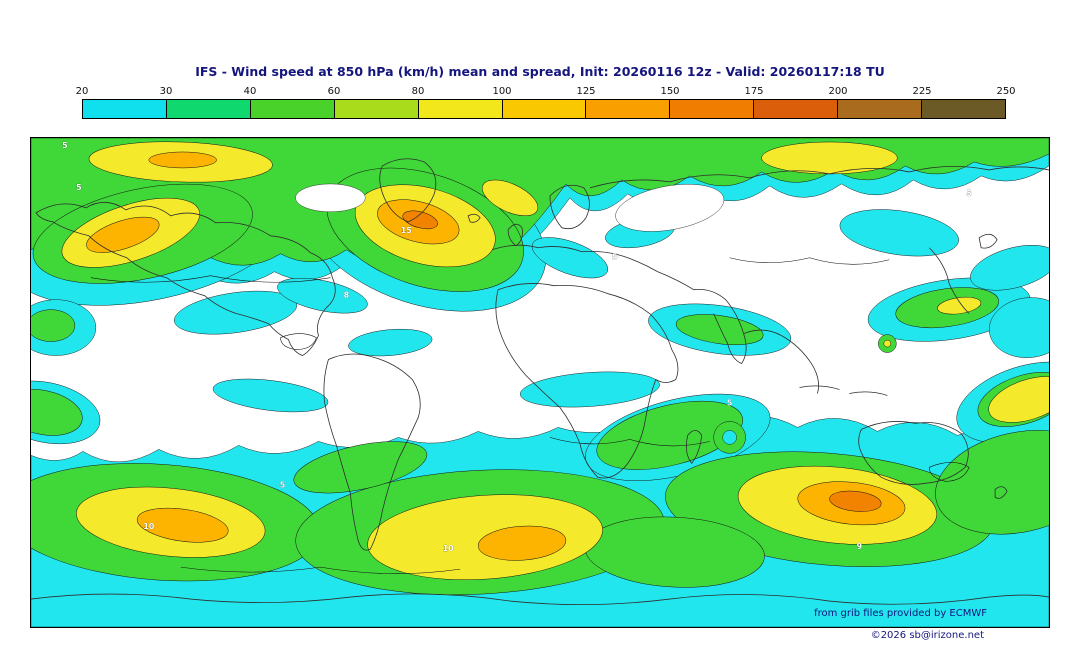 This screenshot has width=1080, height=658. What do you see at coordinates (1006, 91) in the screenshot?
I see `colorbar-tick-label: 250` at bounding box center [1006, 91].